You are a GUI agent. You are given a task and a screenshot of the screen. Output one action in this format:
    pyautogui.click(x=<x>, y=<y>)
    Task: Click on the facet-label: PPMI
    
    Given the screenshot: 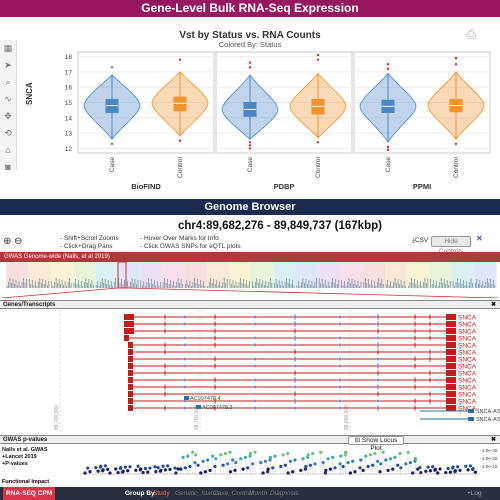 What is the action you would take?
    pyautogui.click(x=422, y=186)
    